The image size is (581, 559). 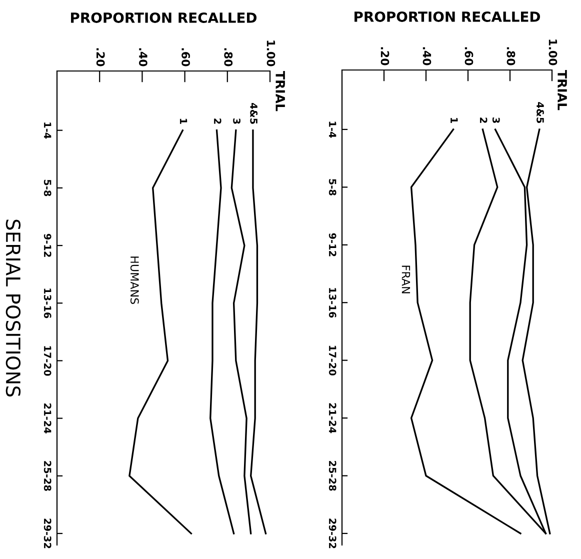 I want to click on text: HUMANS, so click(x=134, y=280).